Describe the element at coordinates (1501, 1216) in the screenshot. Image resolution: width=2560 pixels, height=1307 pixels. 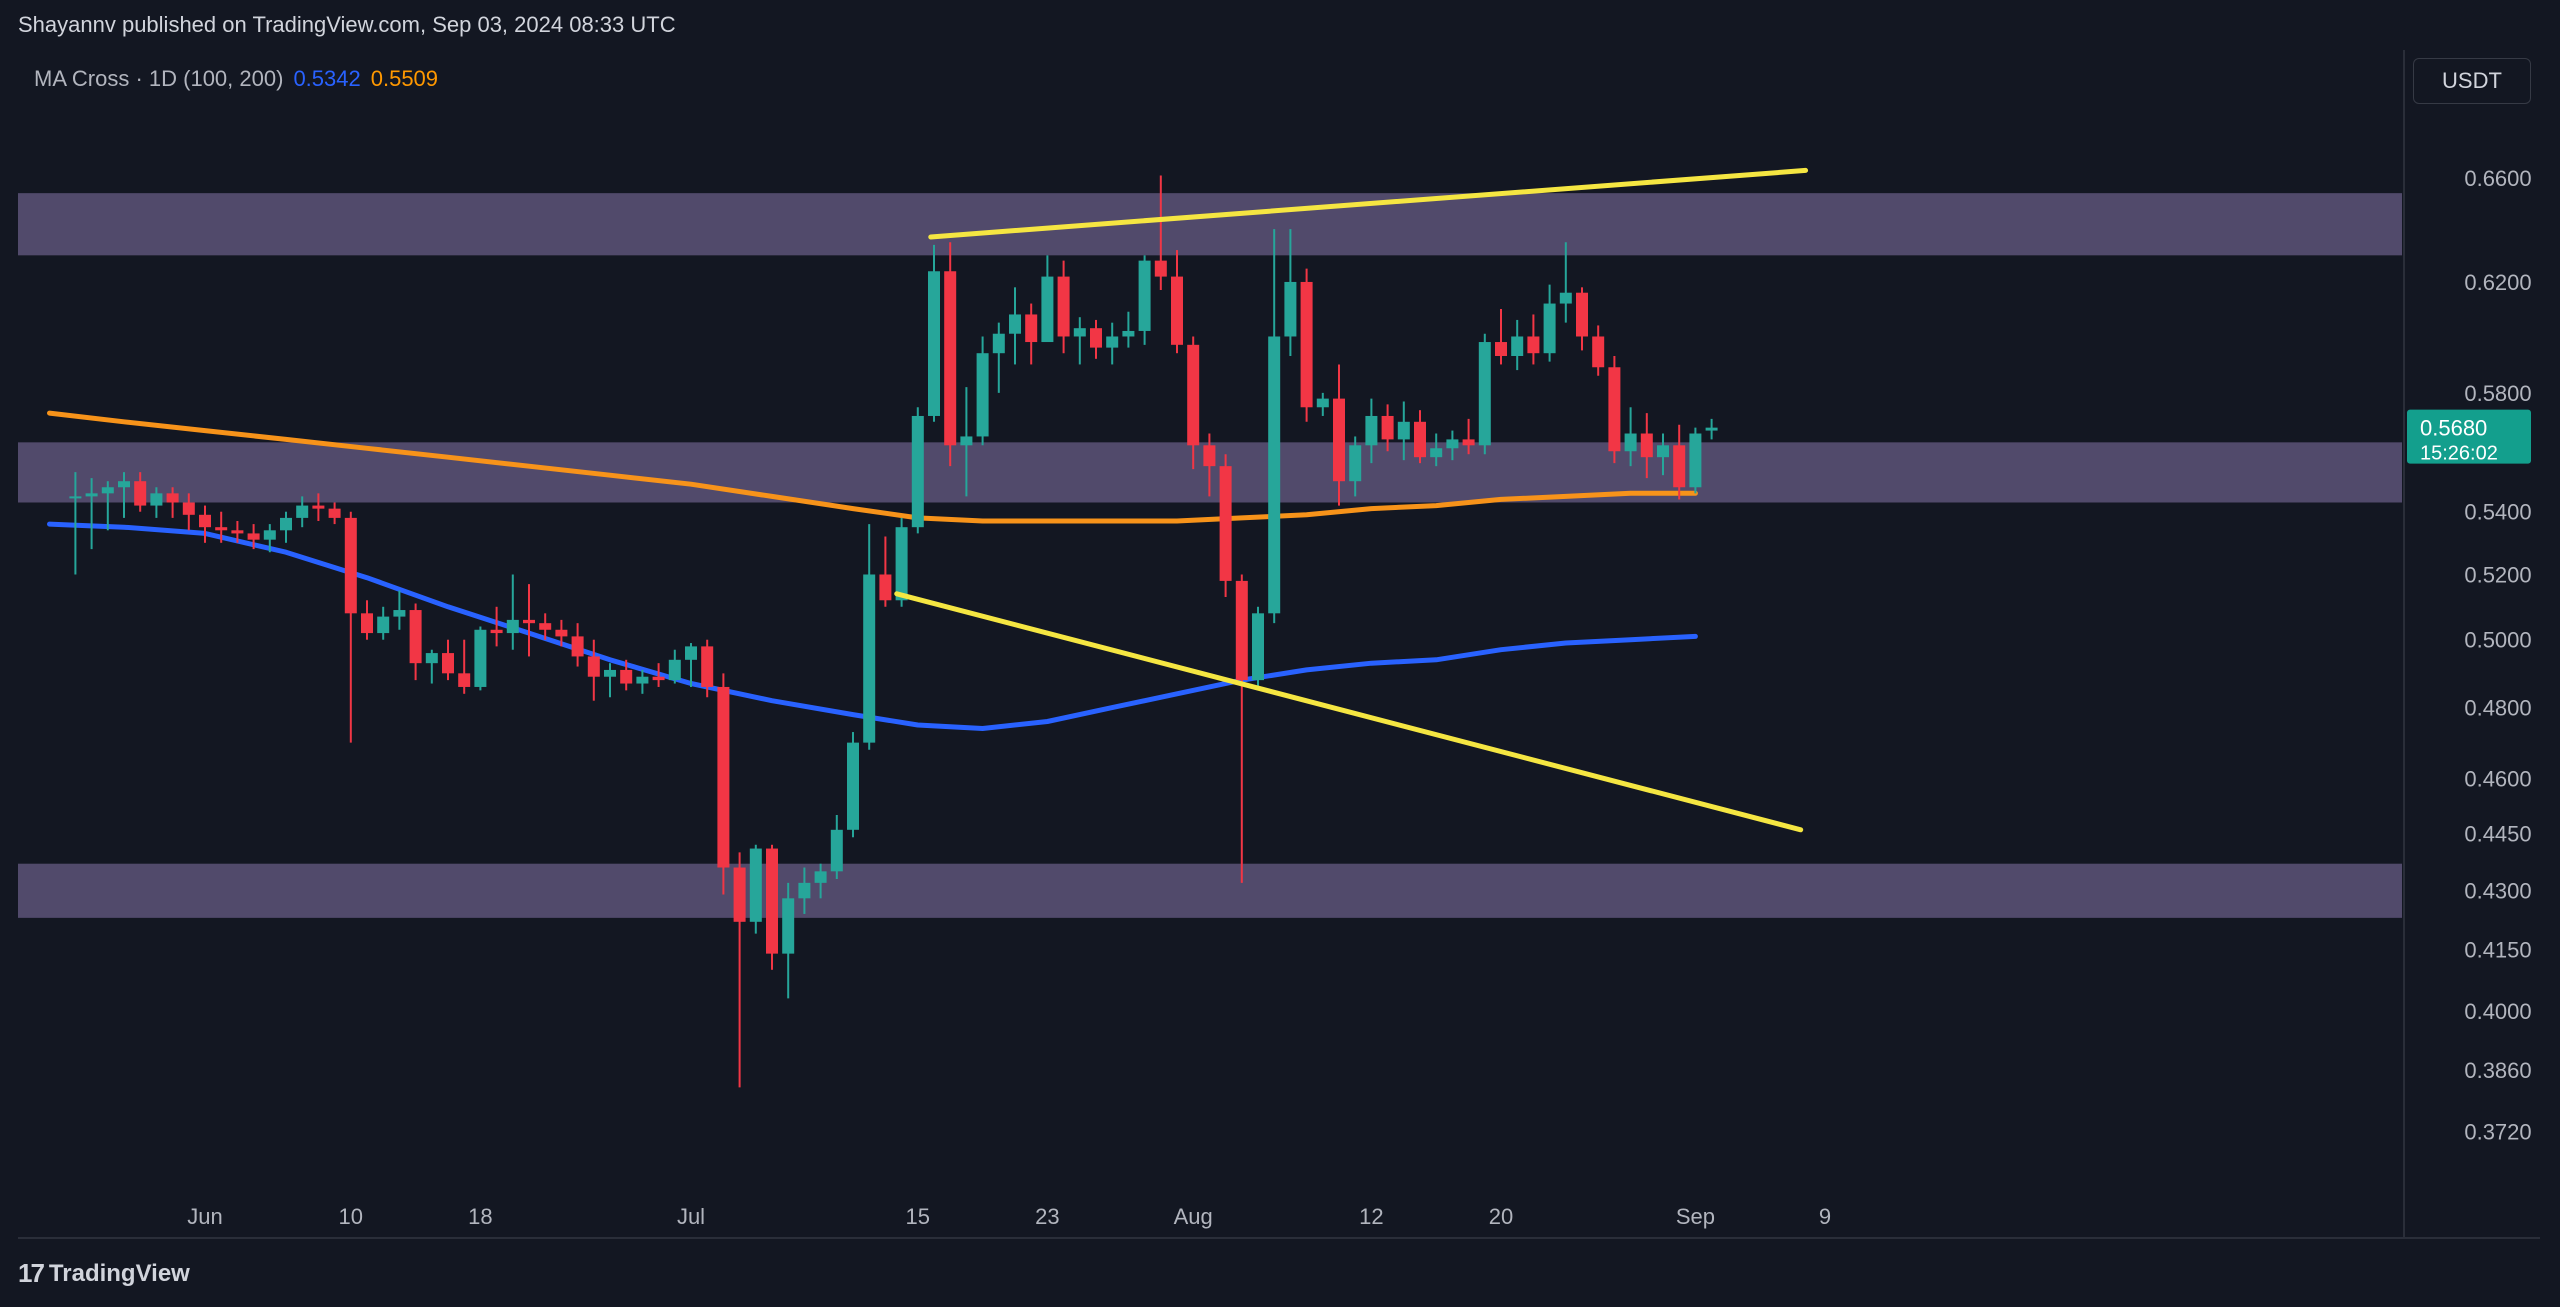
I see `time-tick-label: 20` at that location.